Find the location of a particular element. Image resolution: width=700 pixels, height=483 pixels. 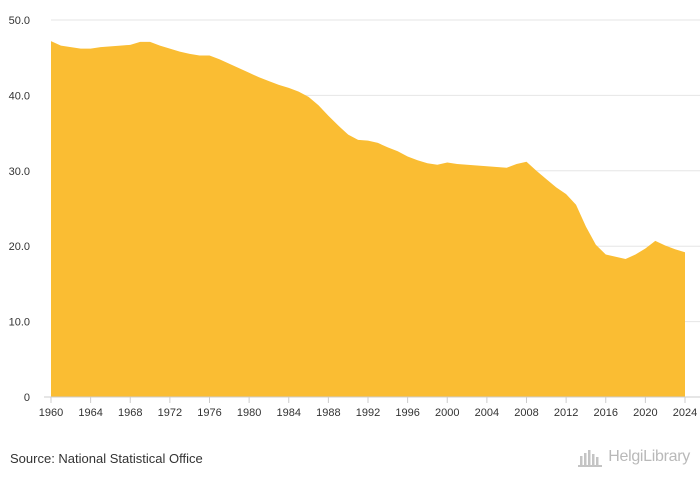

y-tick-label: 50.0 is located at coordinates (19, 21).